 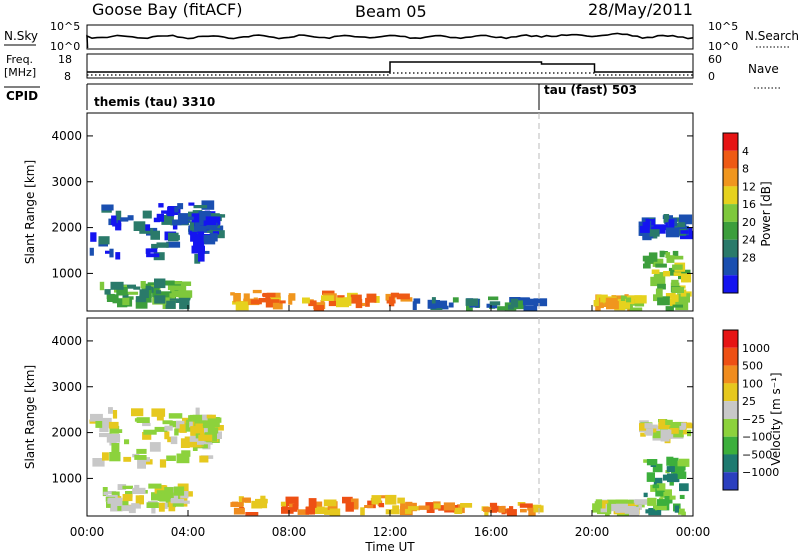 What do you see at coordinates (757, 437) in the screenshot?
I see `colorbar-tick-label: −100` at bounding box center [757, 437].